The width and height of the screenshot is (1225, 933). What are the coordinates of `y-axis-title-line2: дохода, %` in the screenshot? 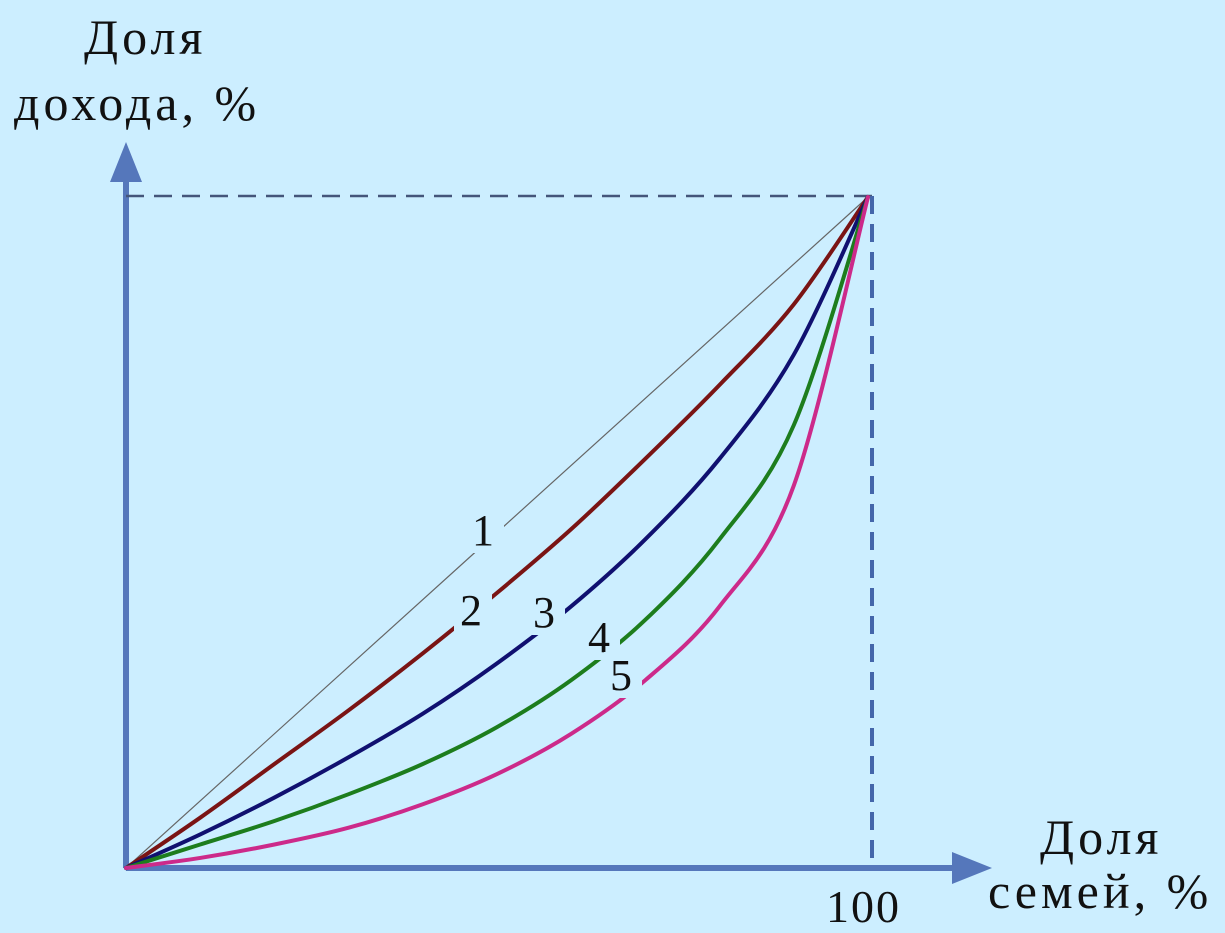 It's located at (137, 103).